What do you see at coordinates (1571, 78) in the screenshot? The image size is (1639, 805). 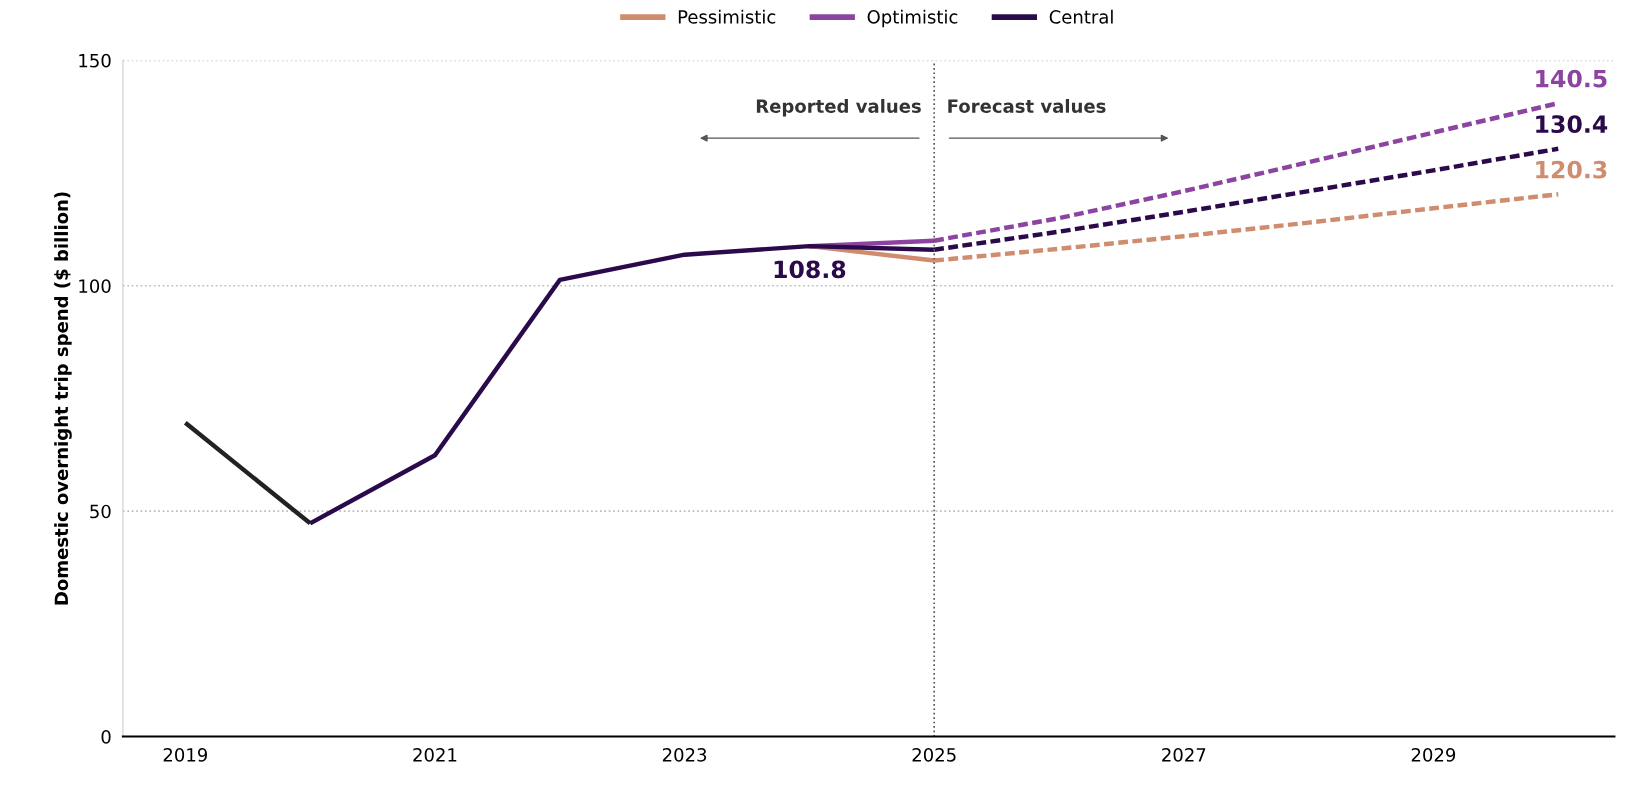 I see `data-label: 140.5` at bounding box center [1571, 78].